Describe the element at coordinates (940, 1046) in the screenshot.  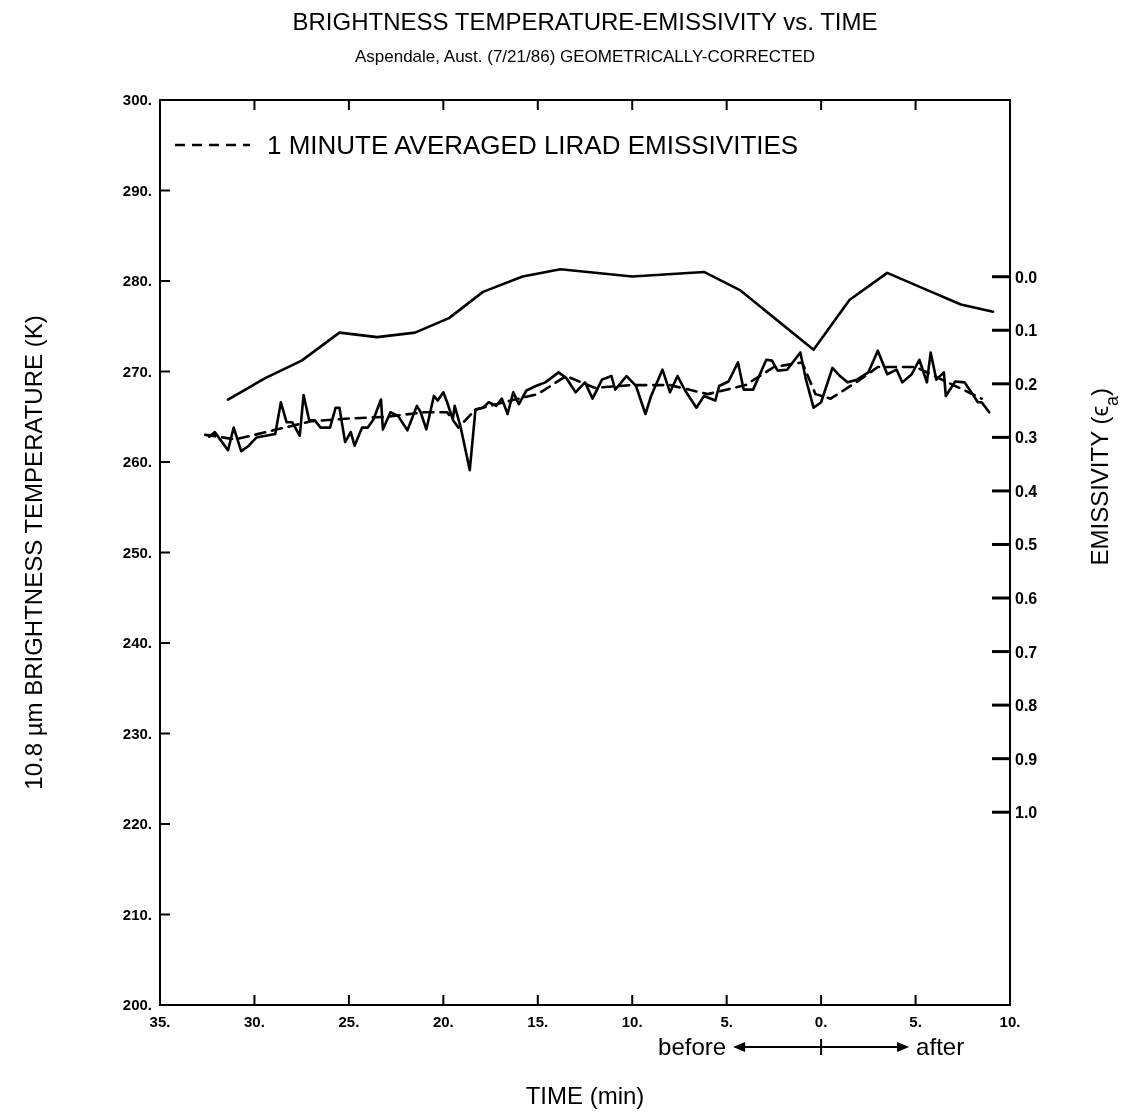
I see `text: after` at that location.